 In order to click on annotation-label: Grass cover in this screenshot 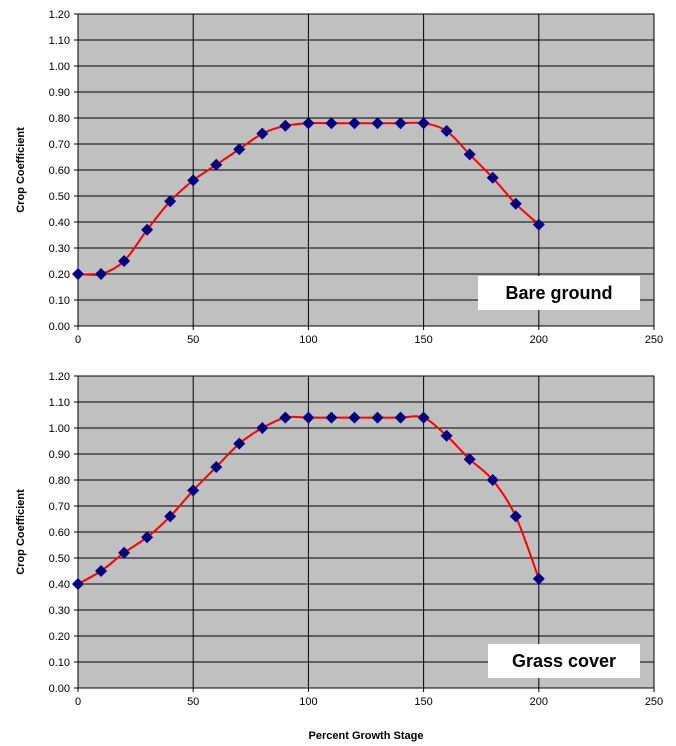, I will do `click(564, 661)`.